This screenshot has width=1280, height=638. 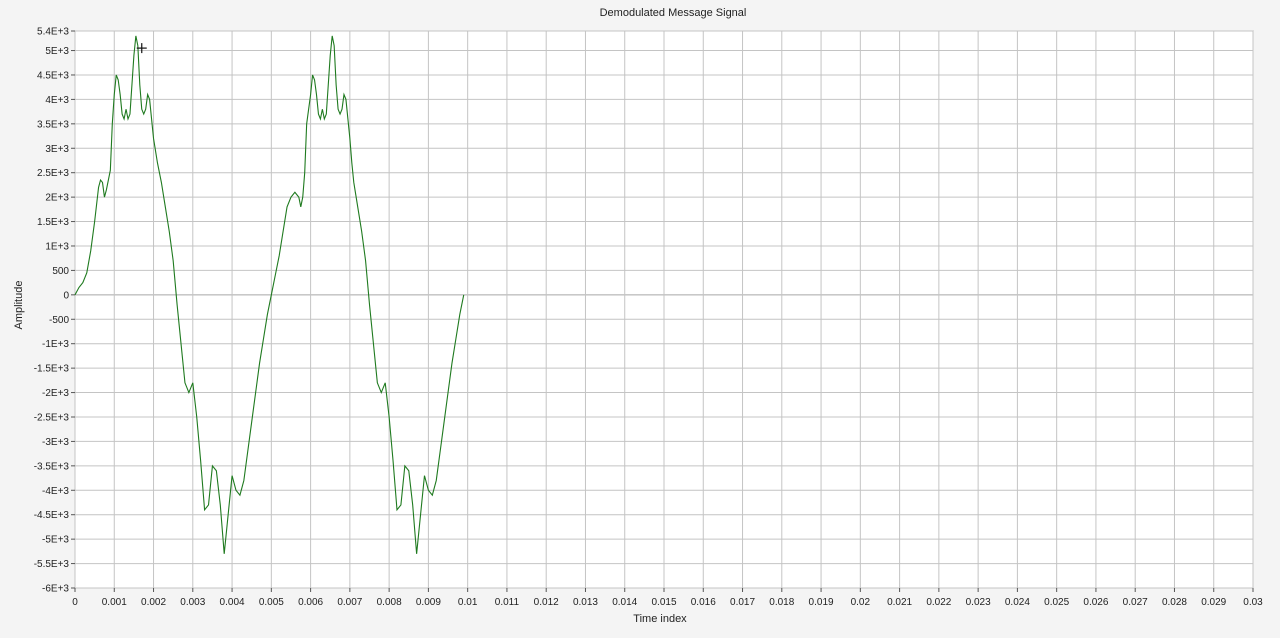 What do you see at coordinates (53, 173) in the screenshot?
I see `y-tick-label: 2.5E+3` at bounding box center [53, 173].